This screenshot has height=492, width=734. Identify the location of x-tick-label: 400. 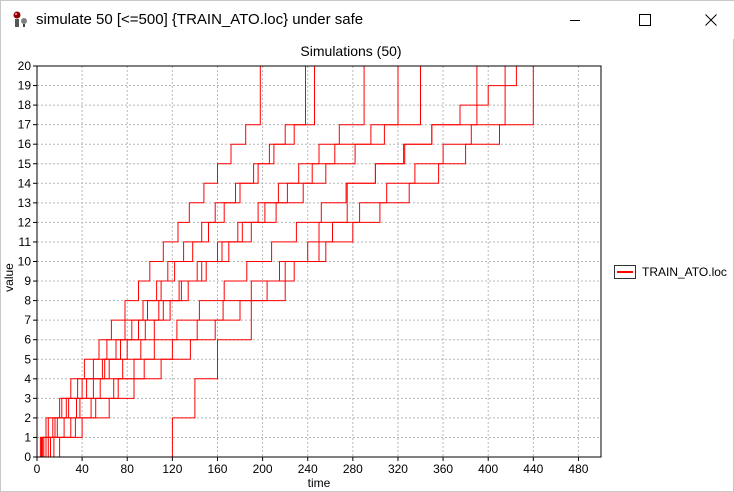
(488, 469).